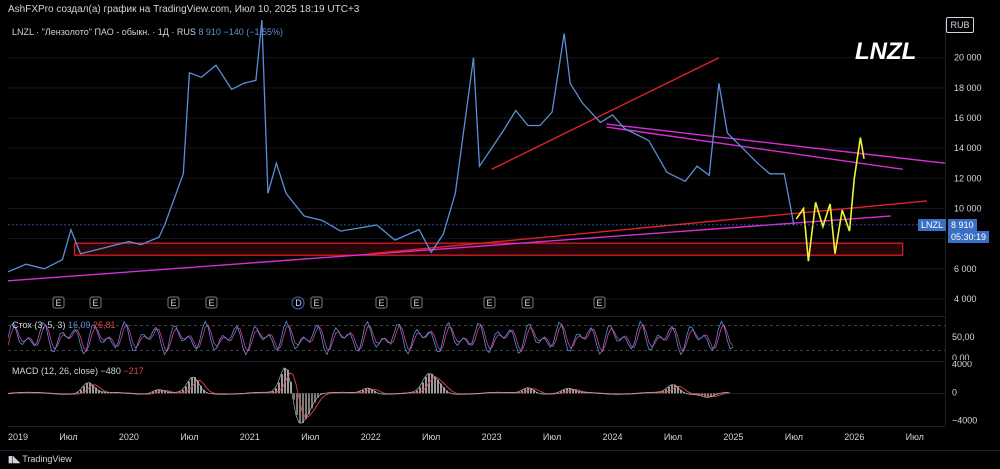  I want to click on stoch-pane, so click(476, 338).